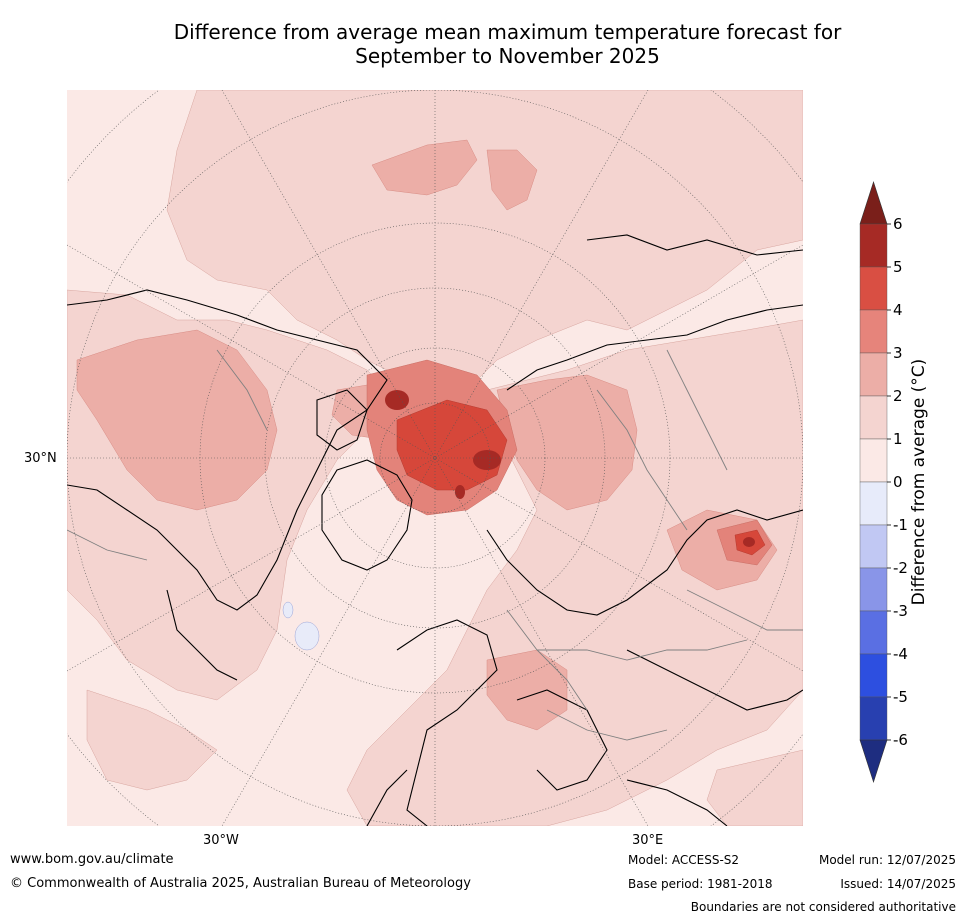 The image size is (965, 919). I want to click on colorbar-tick-label: -6, so click(900, 740).